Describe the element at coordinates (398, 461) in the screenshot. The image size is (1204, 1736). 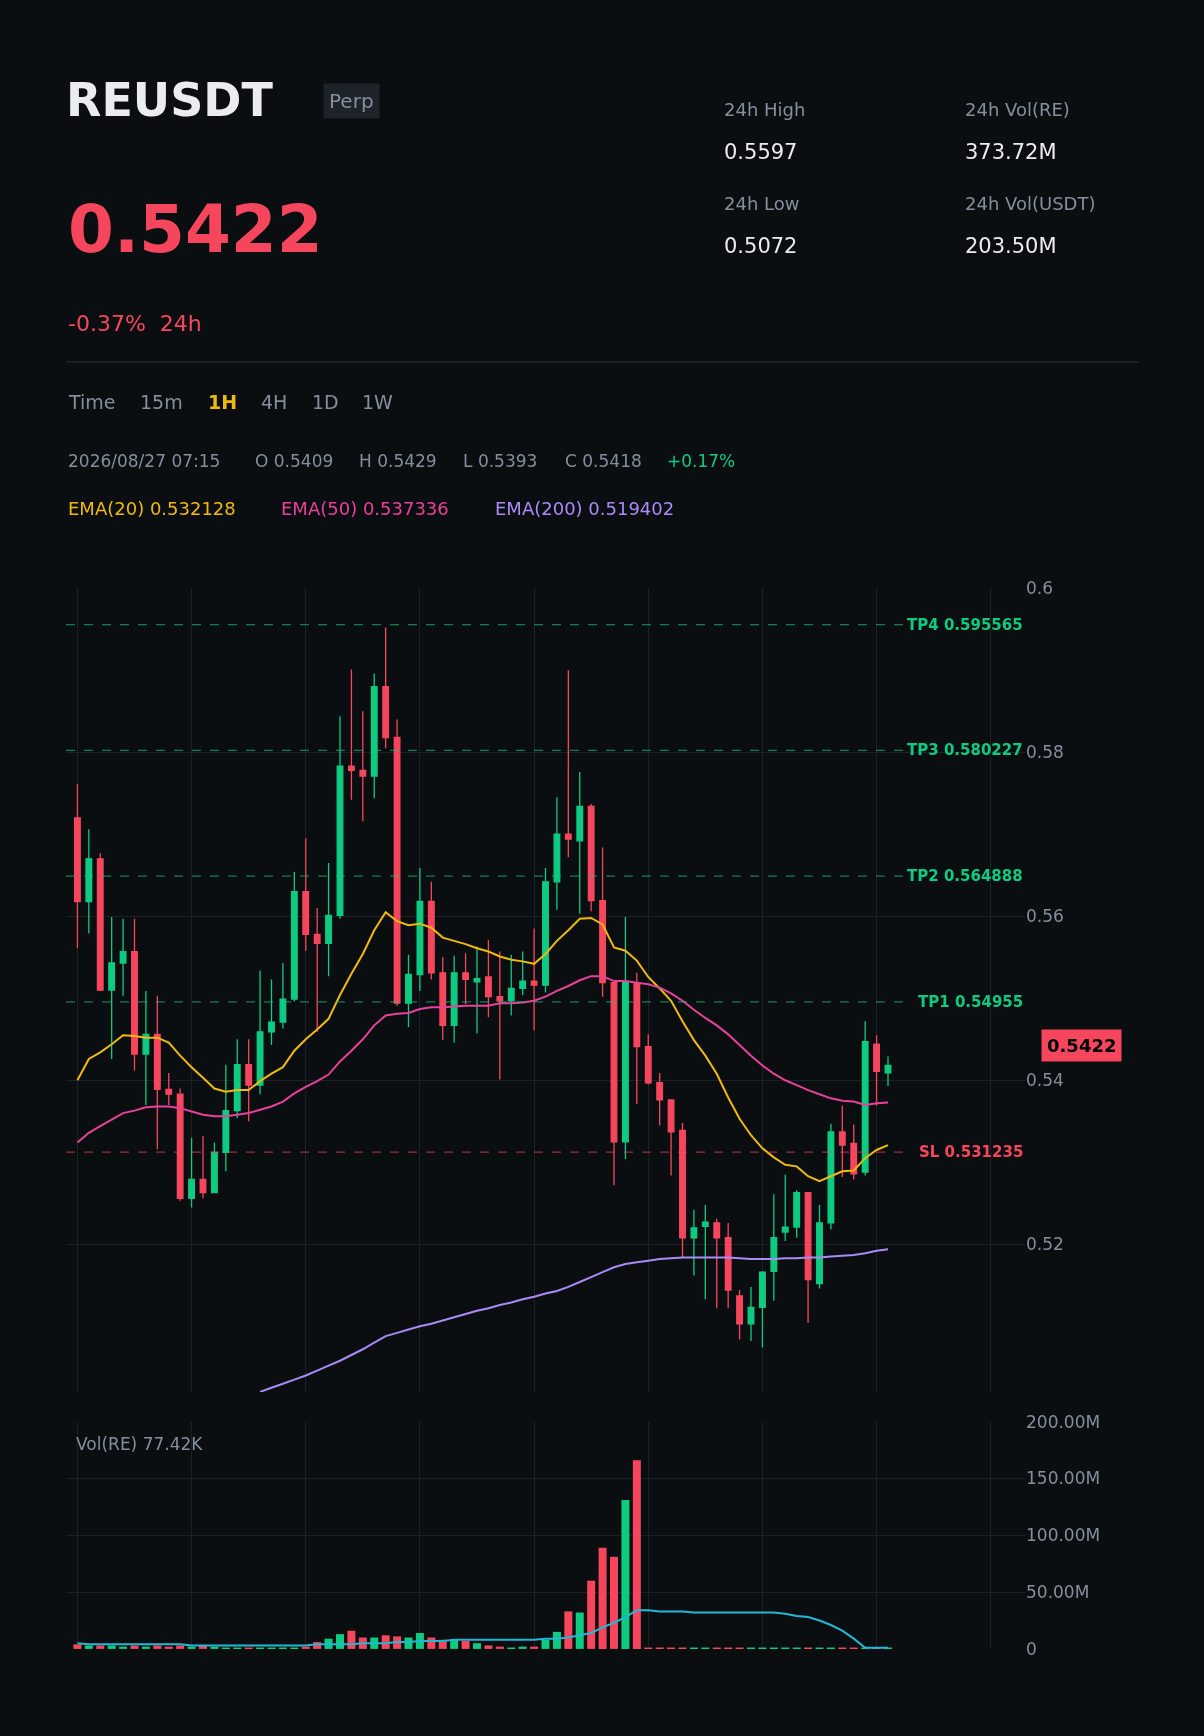
I see `text: H 0.5429` at that location.